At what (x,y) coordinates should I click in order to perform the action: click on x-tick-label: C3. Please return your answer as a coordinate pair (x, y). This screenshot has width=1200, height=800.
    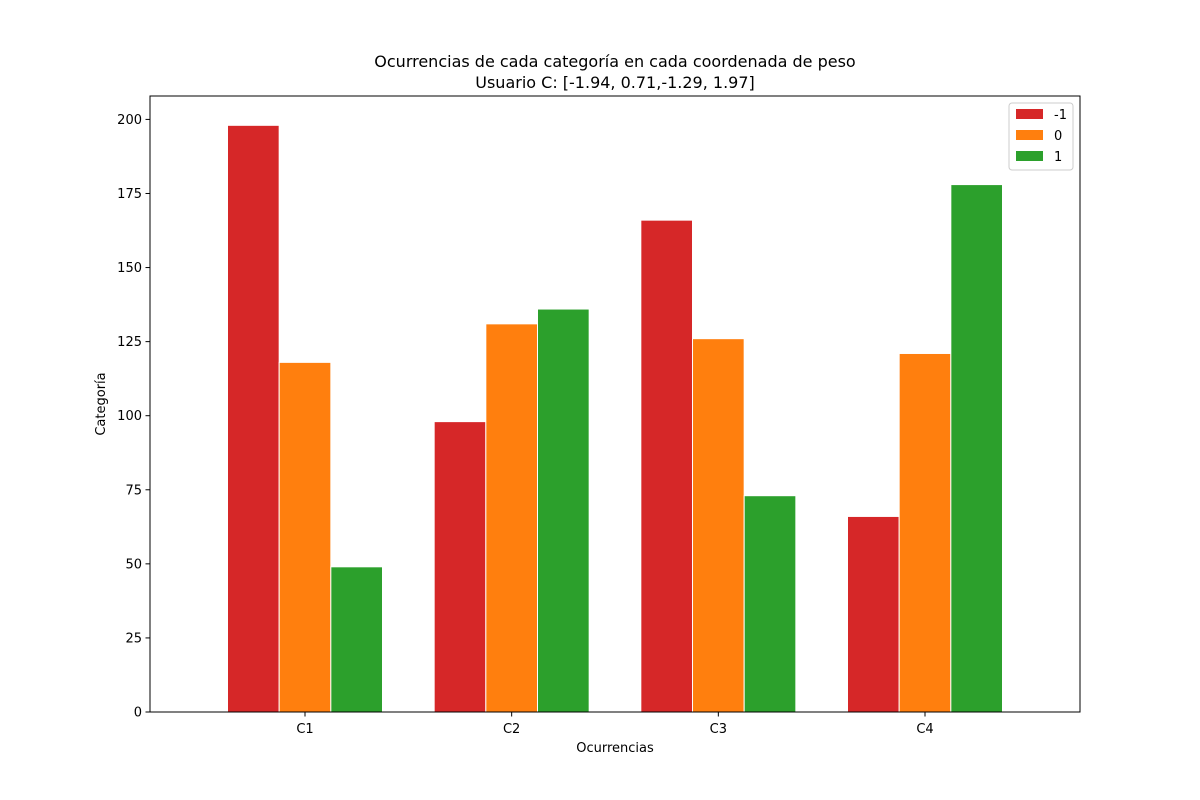
    Looking at the image, I should click on (718, 729).